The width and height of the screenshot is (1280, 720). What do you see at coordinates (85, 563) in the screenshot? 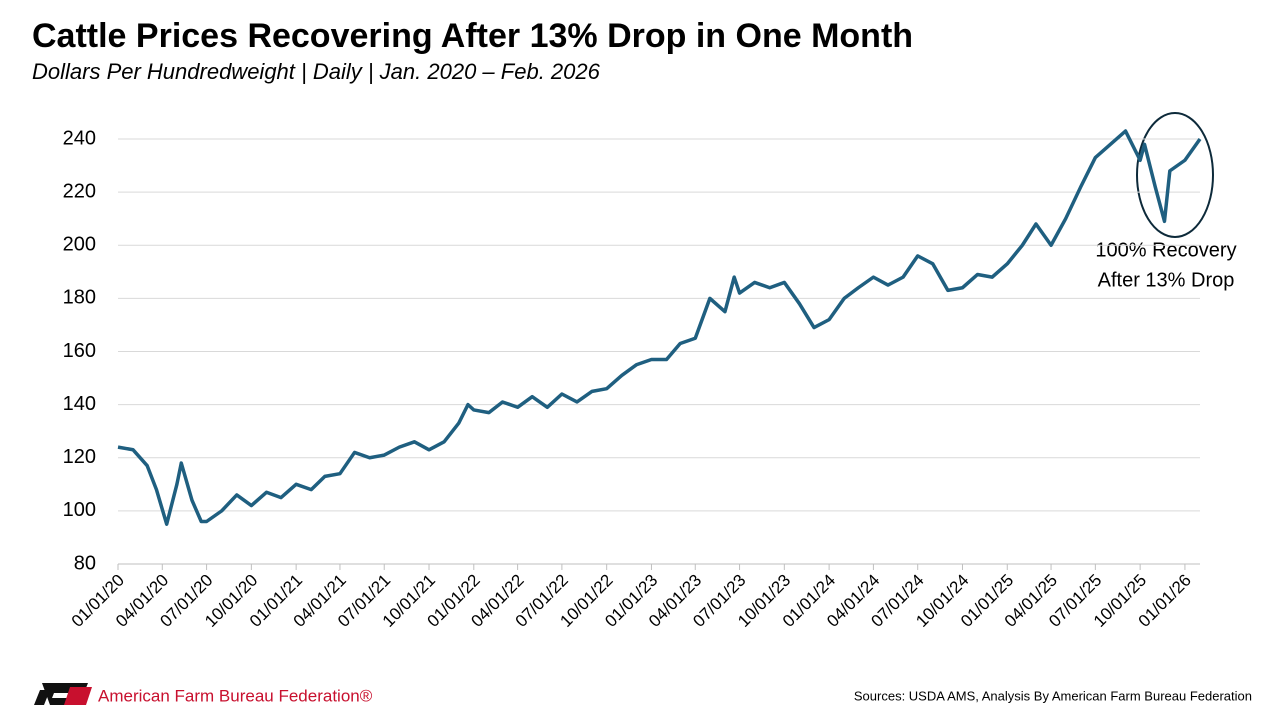
I see `y-tick-label: 80` at bounding box center [85, 563].